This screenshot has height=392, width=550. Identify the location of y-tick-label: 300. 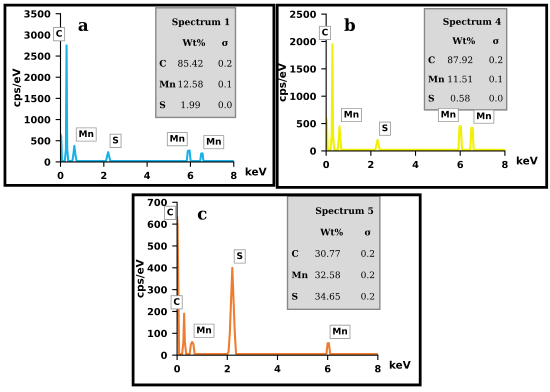
(157, 290).